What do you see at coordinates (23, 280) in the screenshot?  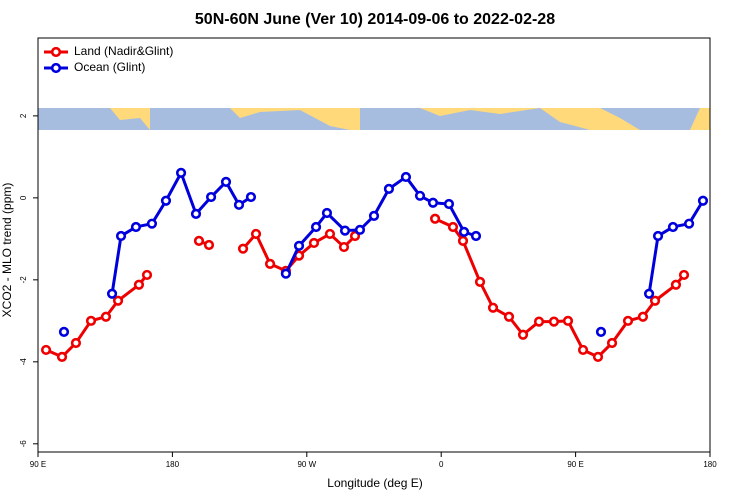 I see `y-tick-label: -2` at bounding box center [23, 280].